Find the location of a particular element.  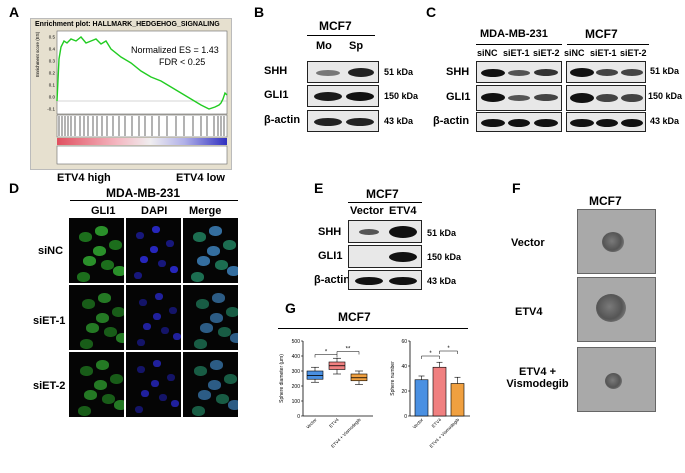

g-box-xtick-label: Vector is located at coordinates (311, 423).